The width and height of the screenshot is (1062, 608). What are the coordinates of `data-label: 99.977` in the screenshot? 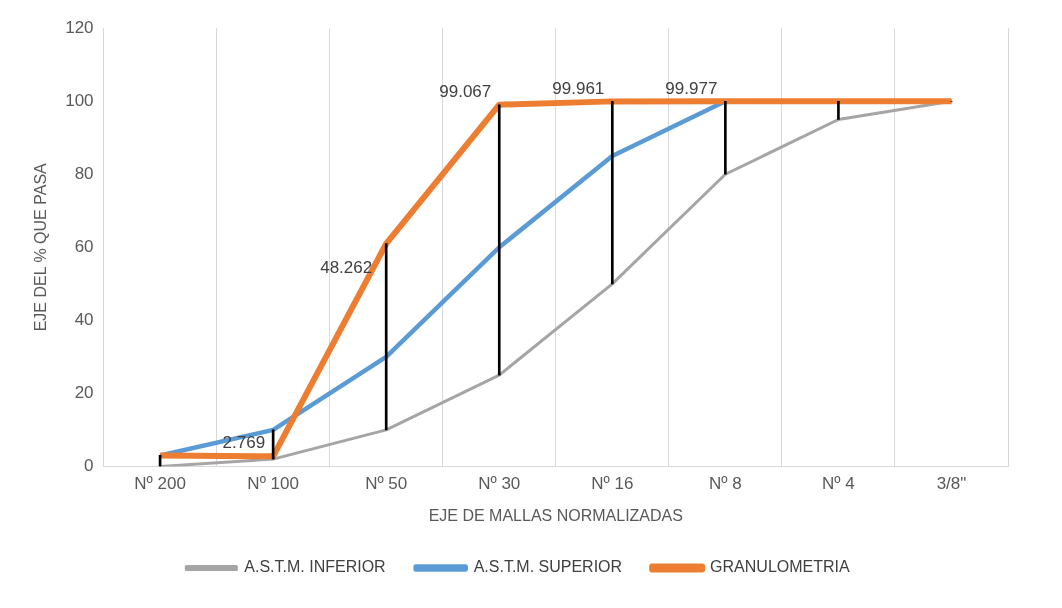 It's located at (691, 88).